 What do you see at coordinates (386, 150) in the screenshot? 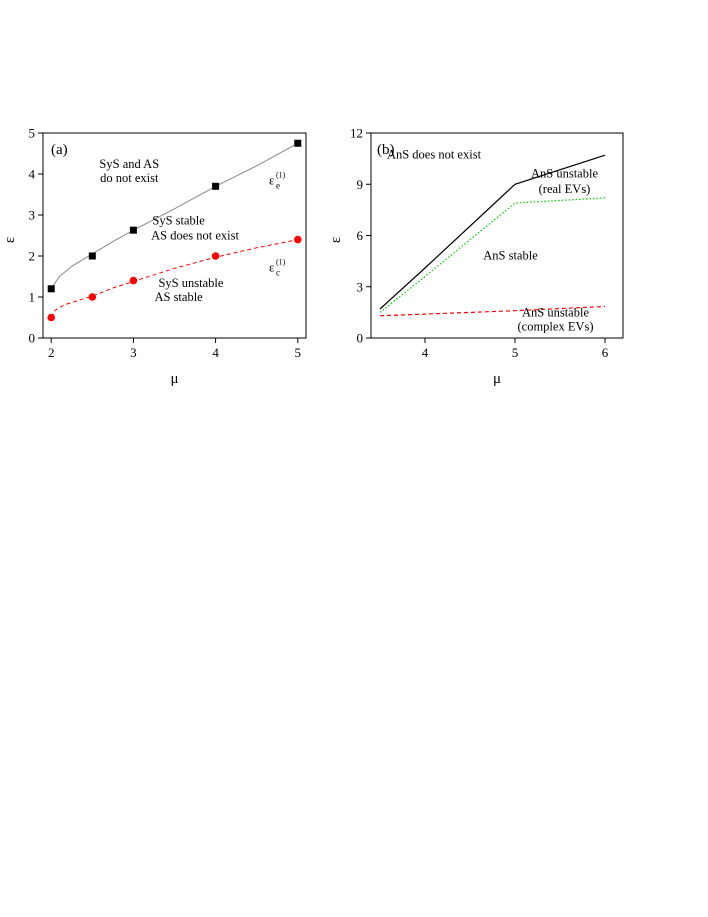
I see `panel-b-label: (b)` at bounding box center [386, 150].